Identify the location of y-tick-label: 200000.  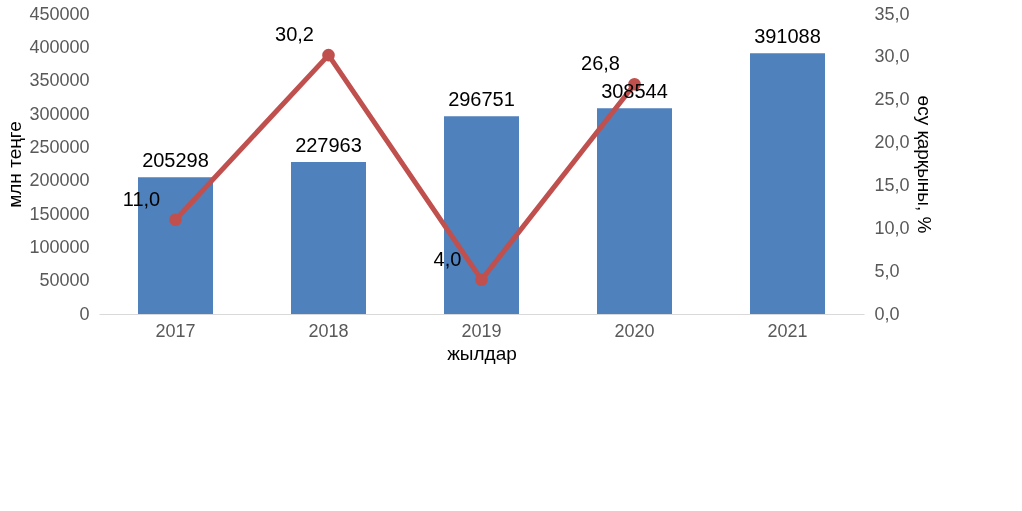
(59, 180).